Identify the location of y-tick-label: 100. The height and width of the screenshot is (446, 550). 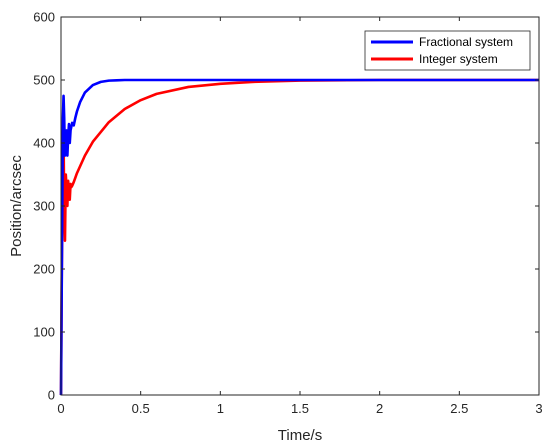
(44, 332).